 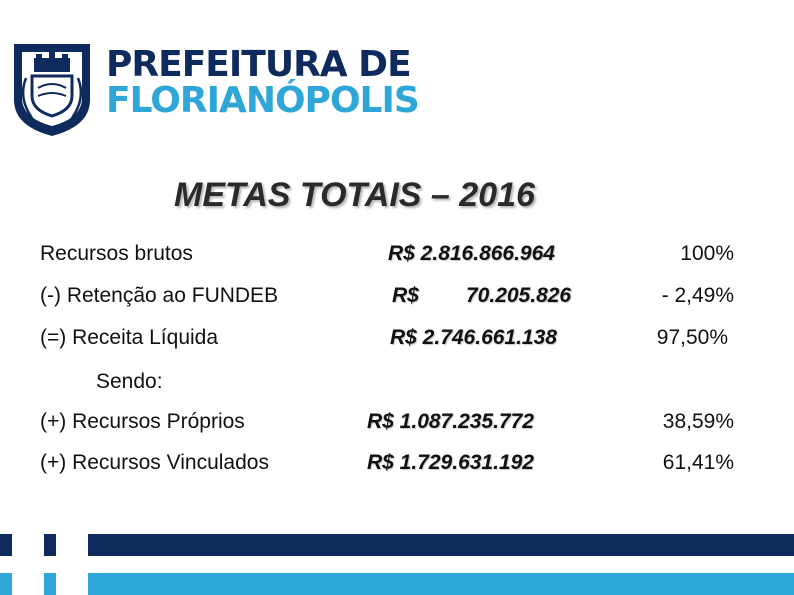 I want to click on row-label: (+) Recursos Vinculados, so click(x=154, y=462).